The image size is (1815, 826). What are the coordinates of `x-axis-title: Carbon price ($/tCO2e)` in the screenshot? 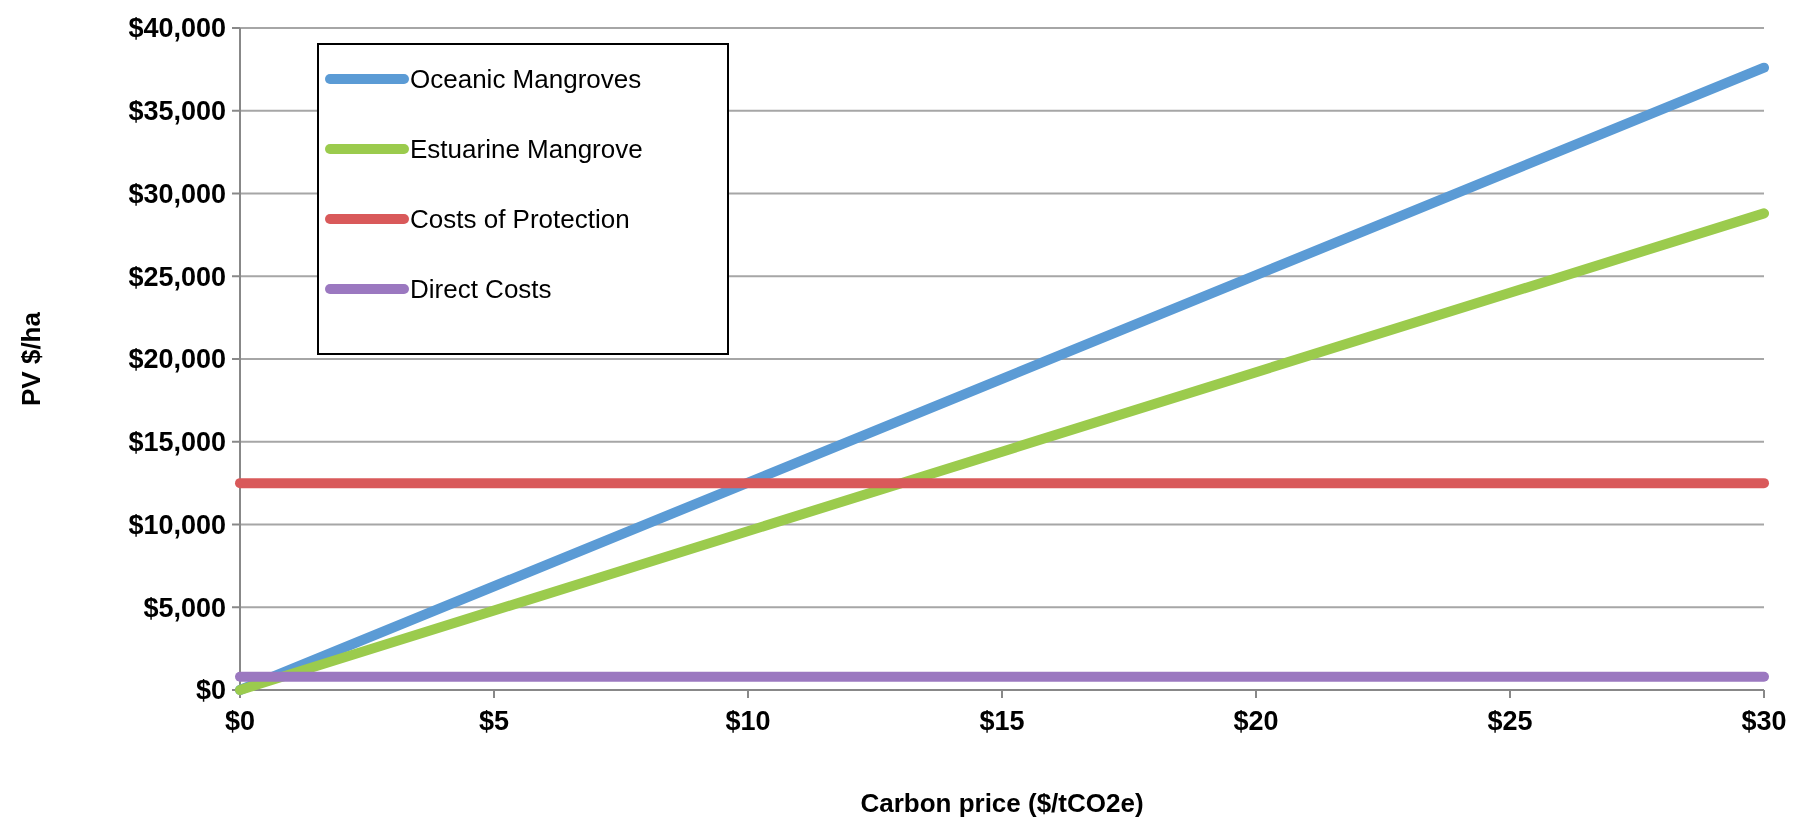 It's located at (1002, 803).